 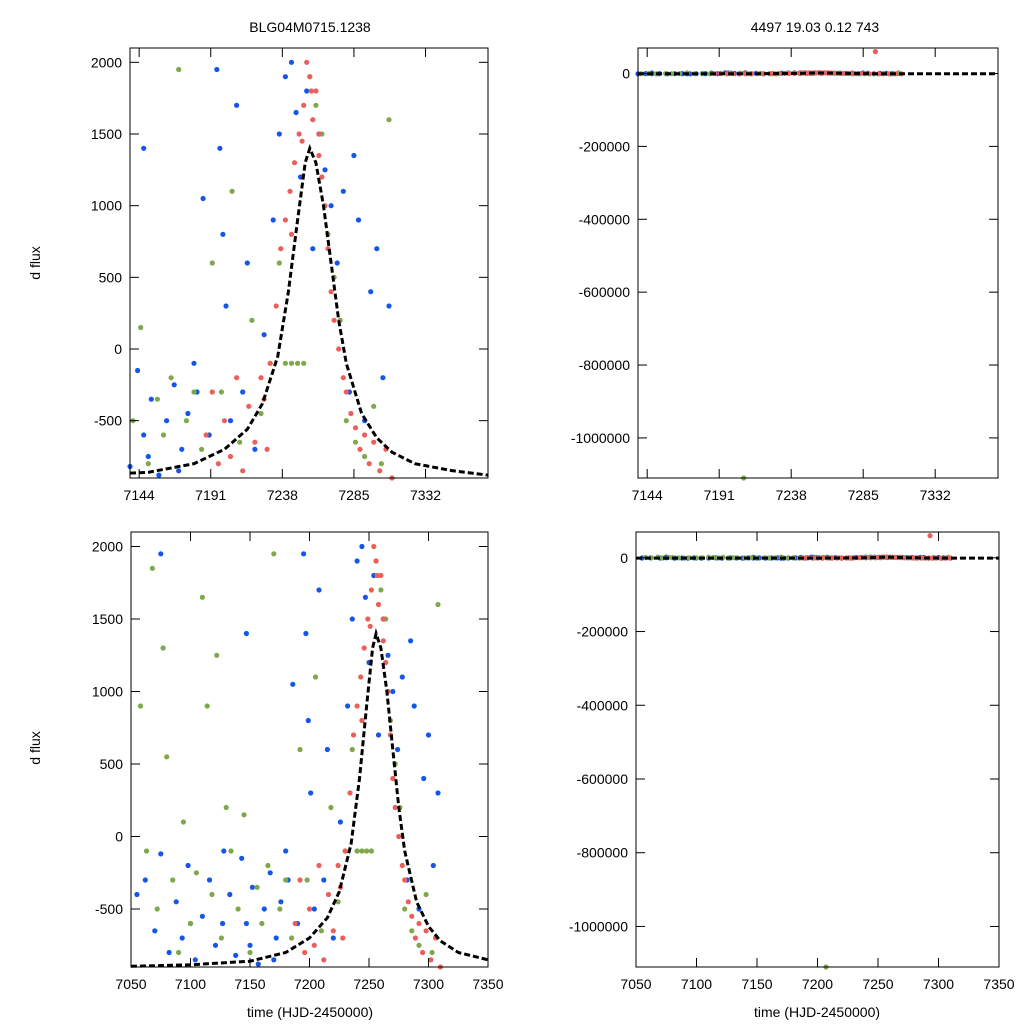 What do you see at coordinates (111, 277) in the screenshot?
I see `y-tick-label: 500` at bounding box center [111, 277].